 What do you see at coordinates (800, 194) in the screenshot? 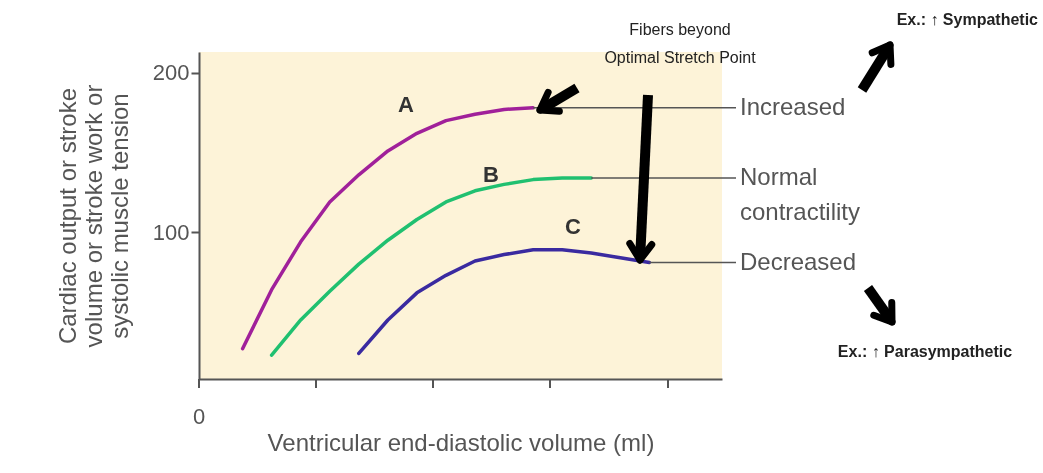
I see `text: Normal contractility` at bounding box center [800, 194].